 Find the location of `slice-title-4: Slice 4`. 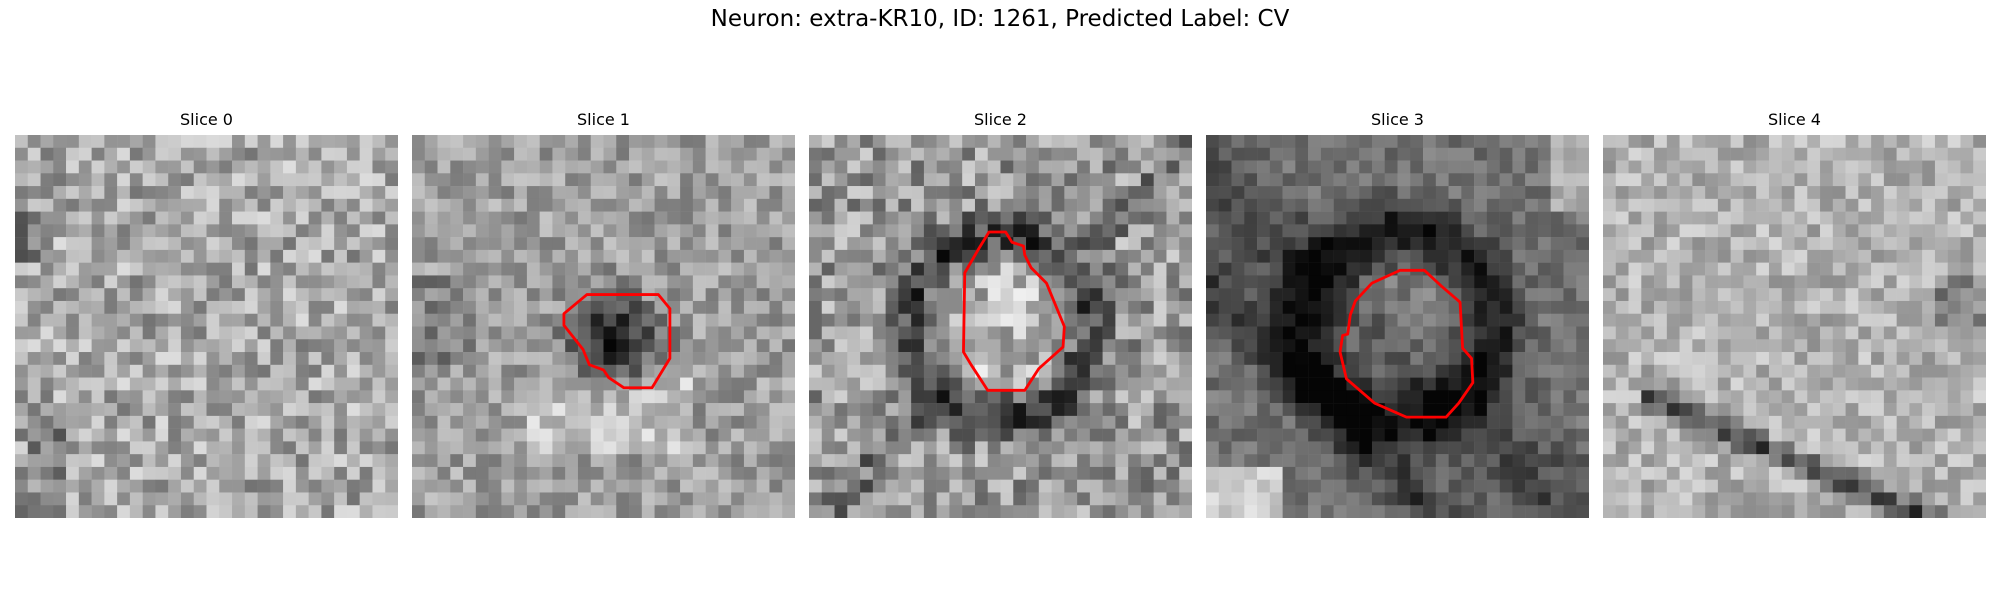

slice-title-4: Slice 4 is located at coordinates (1794, 119).